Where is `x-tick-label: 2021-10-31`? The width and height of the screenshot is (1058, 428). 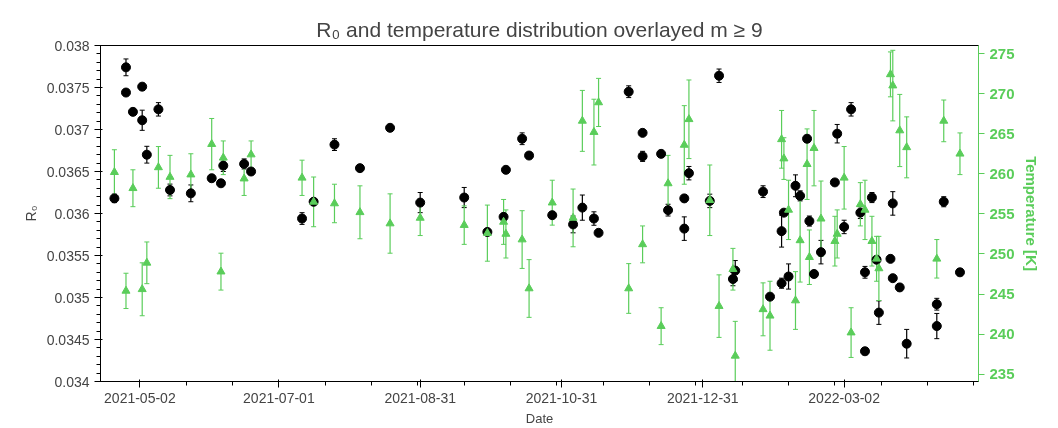
x-tick-label: 2021-10-31 is located at coordinates (561, 397).